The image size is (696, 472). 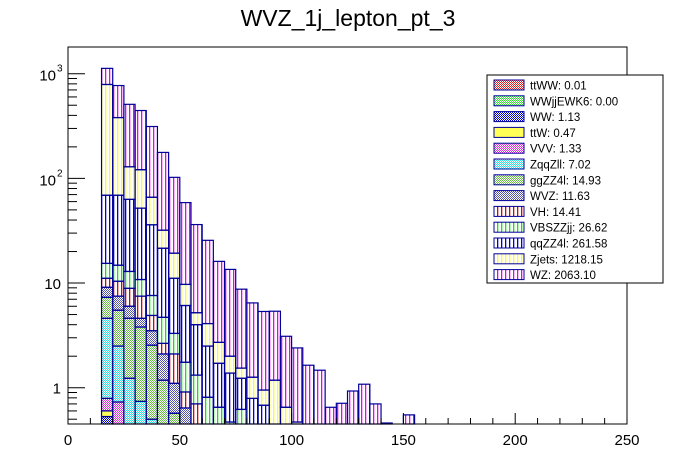 I want to click on legend-label: ZqqZll: 7.02, so click(x=560, y=166).